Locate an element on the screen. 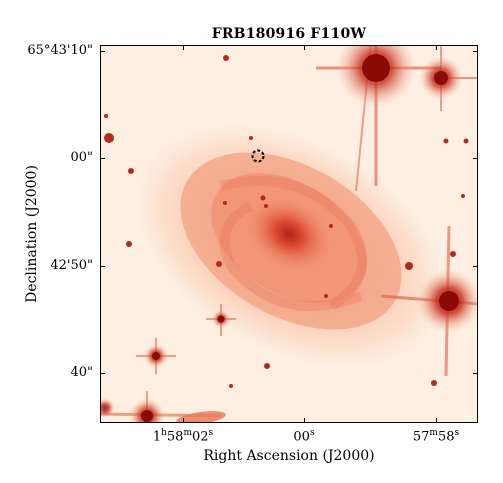  figure-title: FRB180916 F110W is located at coordinates (289, 34).